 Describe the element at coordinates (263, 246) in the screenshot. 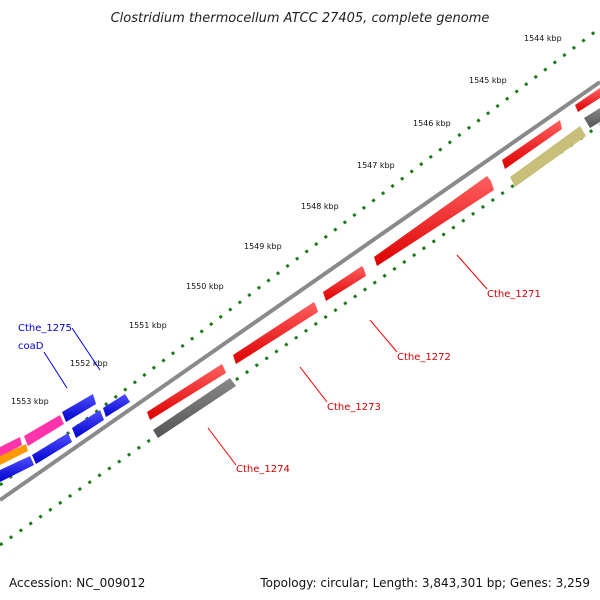

I see `tick-label-1549: 1549 kbp` at that location.